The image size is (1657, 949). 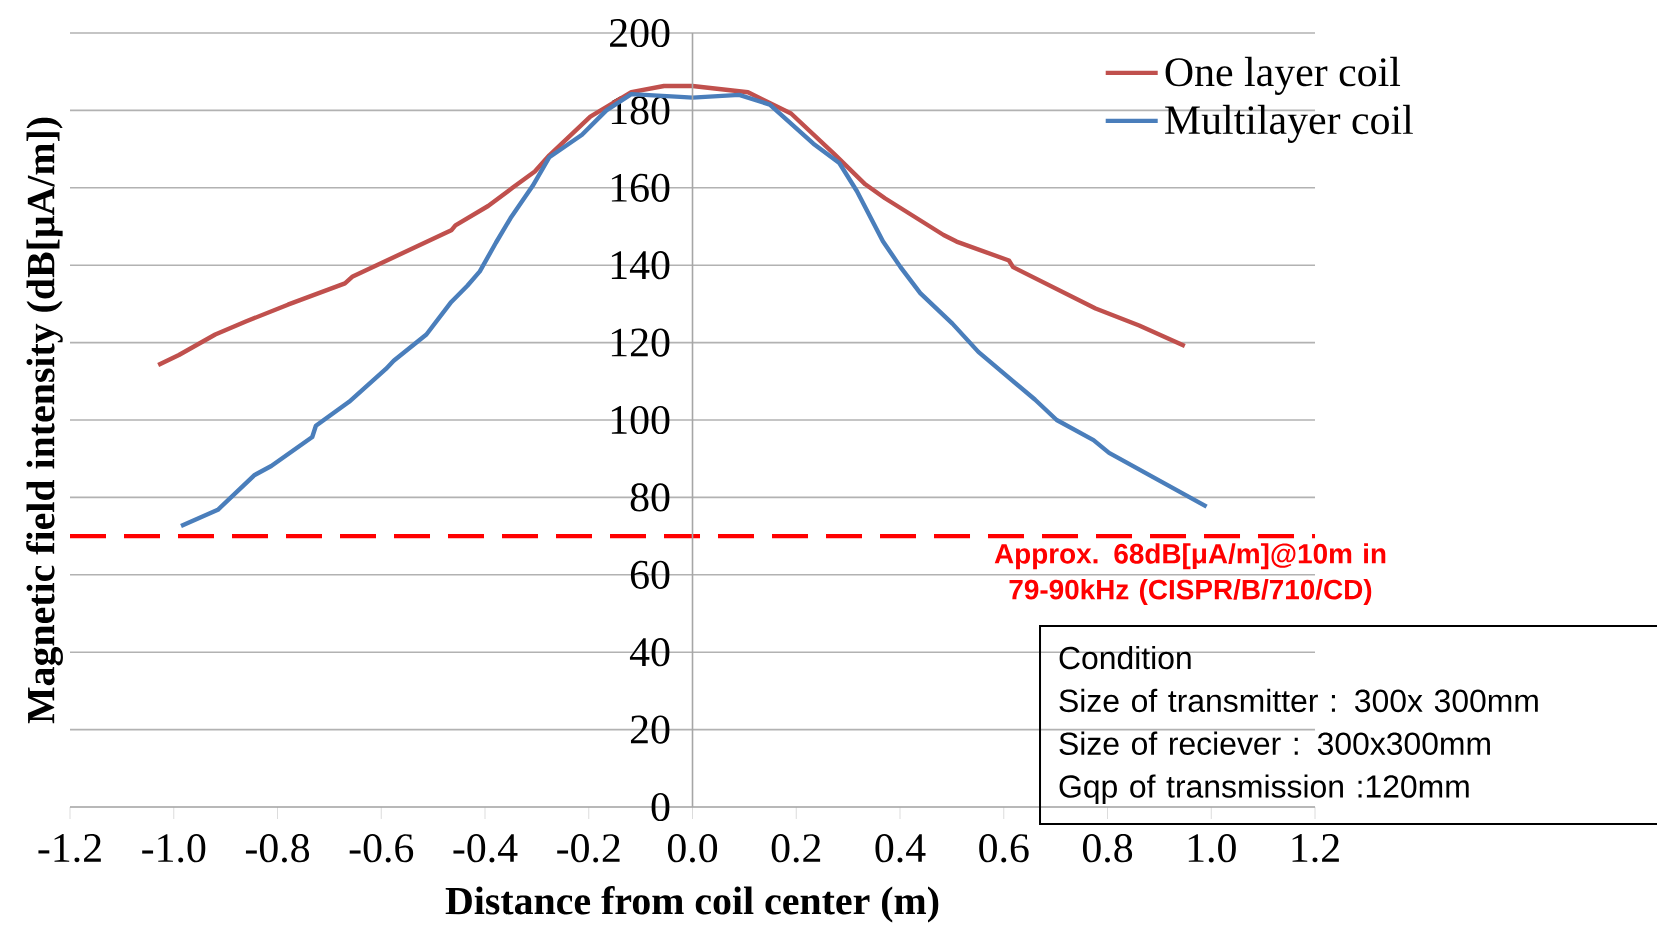 I want to click on ref-line-label: Approx. 68dB[μA/m]@10m in 79-90kHz (CISPR/B/710/CD), so click(x=1190, y=574).